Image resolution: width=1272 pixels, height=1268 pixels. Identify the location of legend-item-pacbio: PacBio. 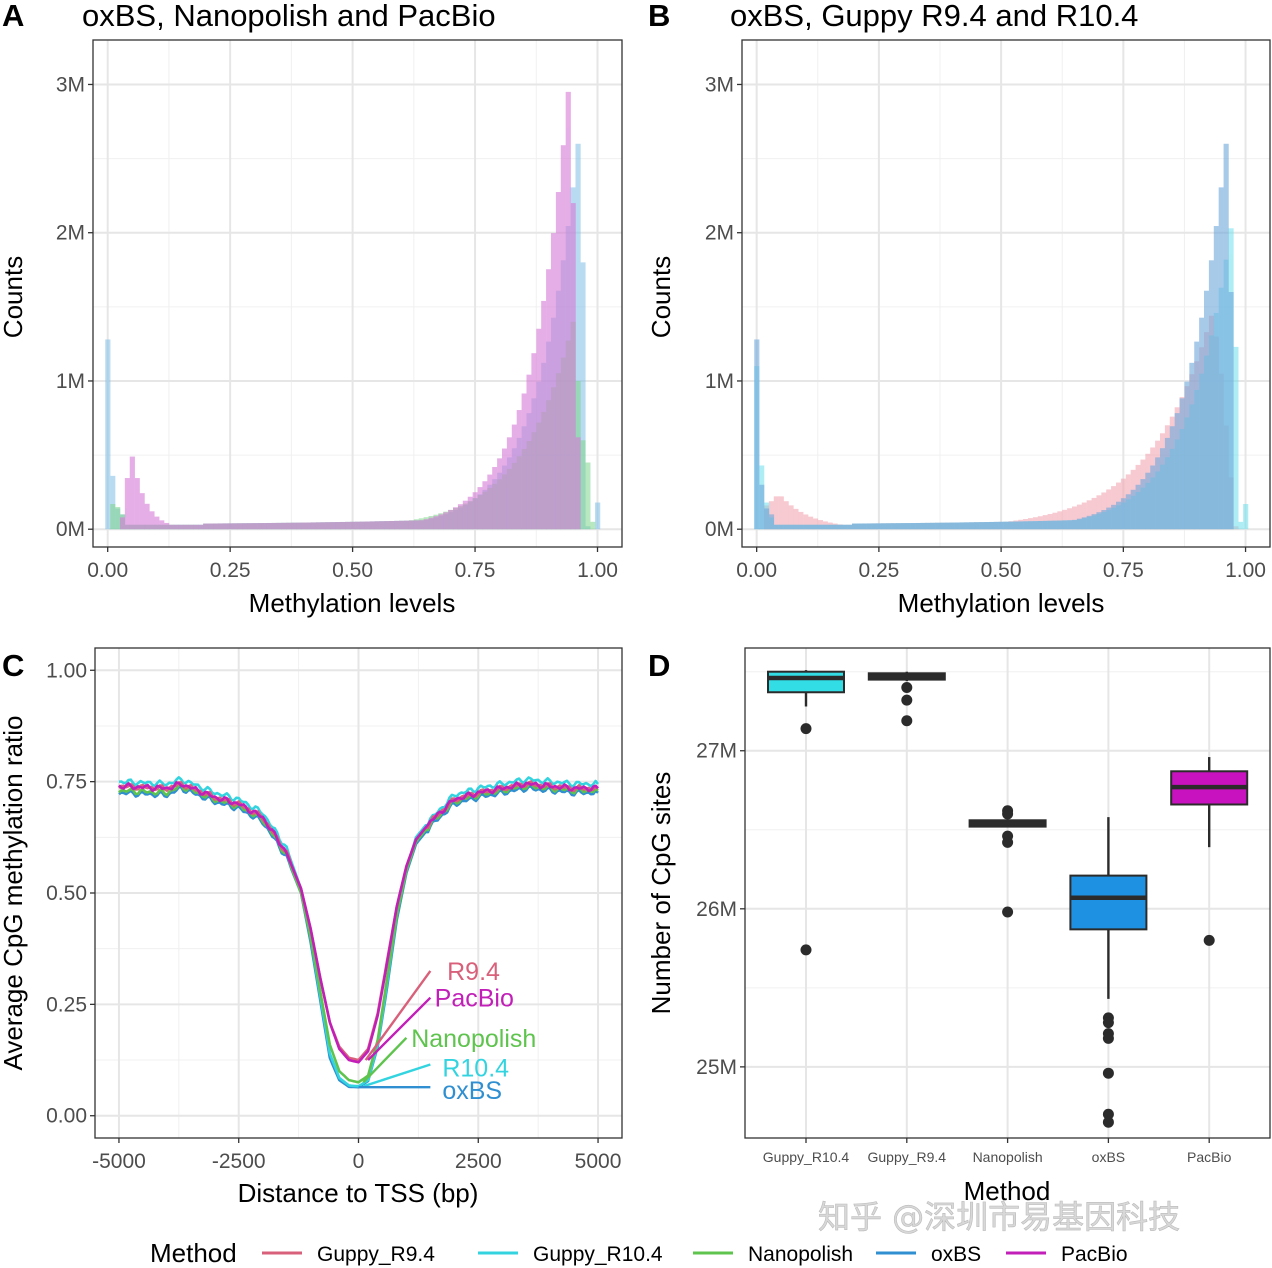
(1067, 1254).